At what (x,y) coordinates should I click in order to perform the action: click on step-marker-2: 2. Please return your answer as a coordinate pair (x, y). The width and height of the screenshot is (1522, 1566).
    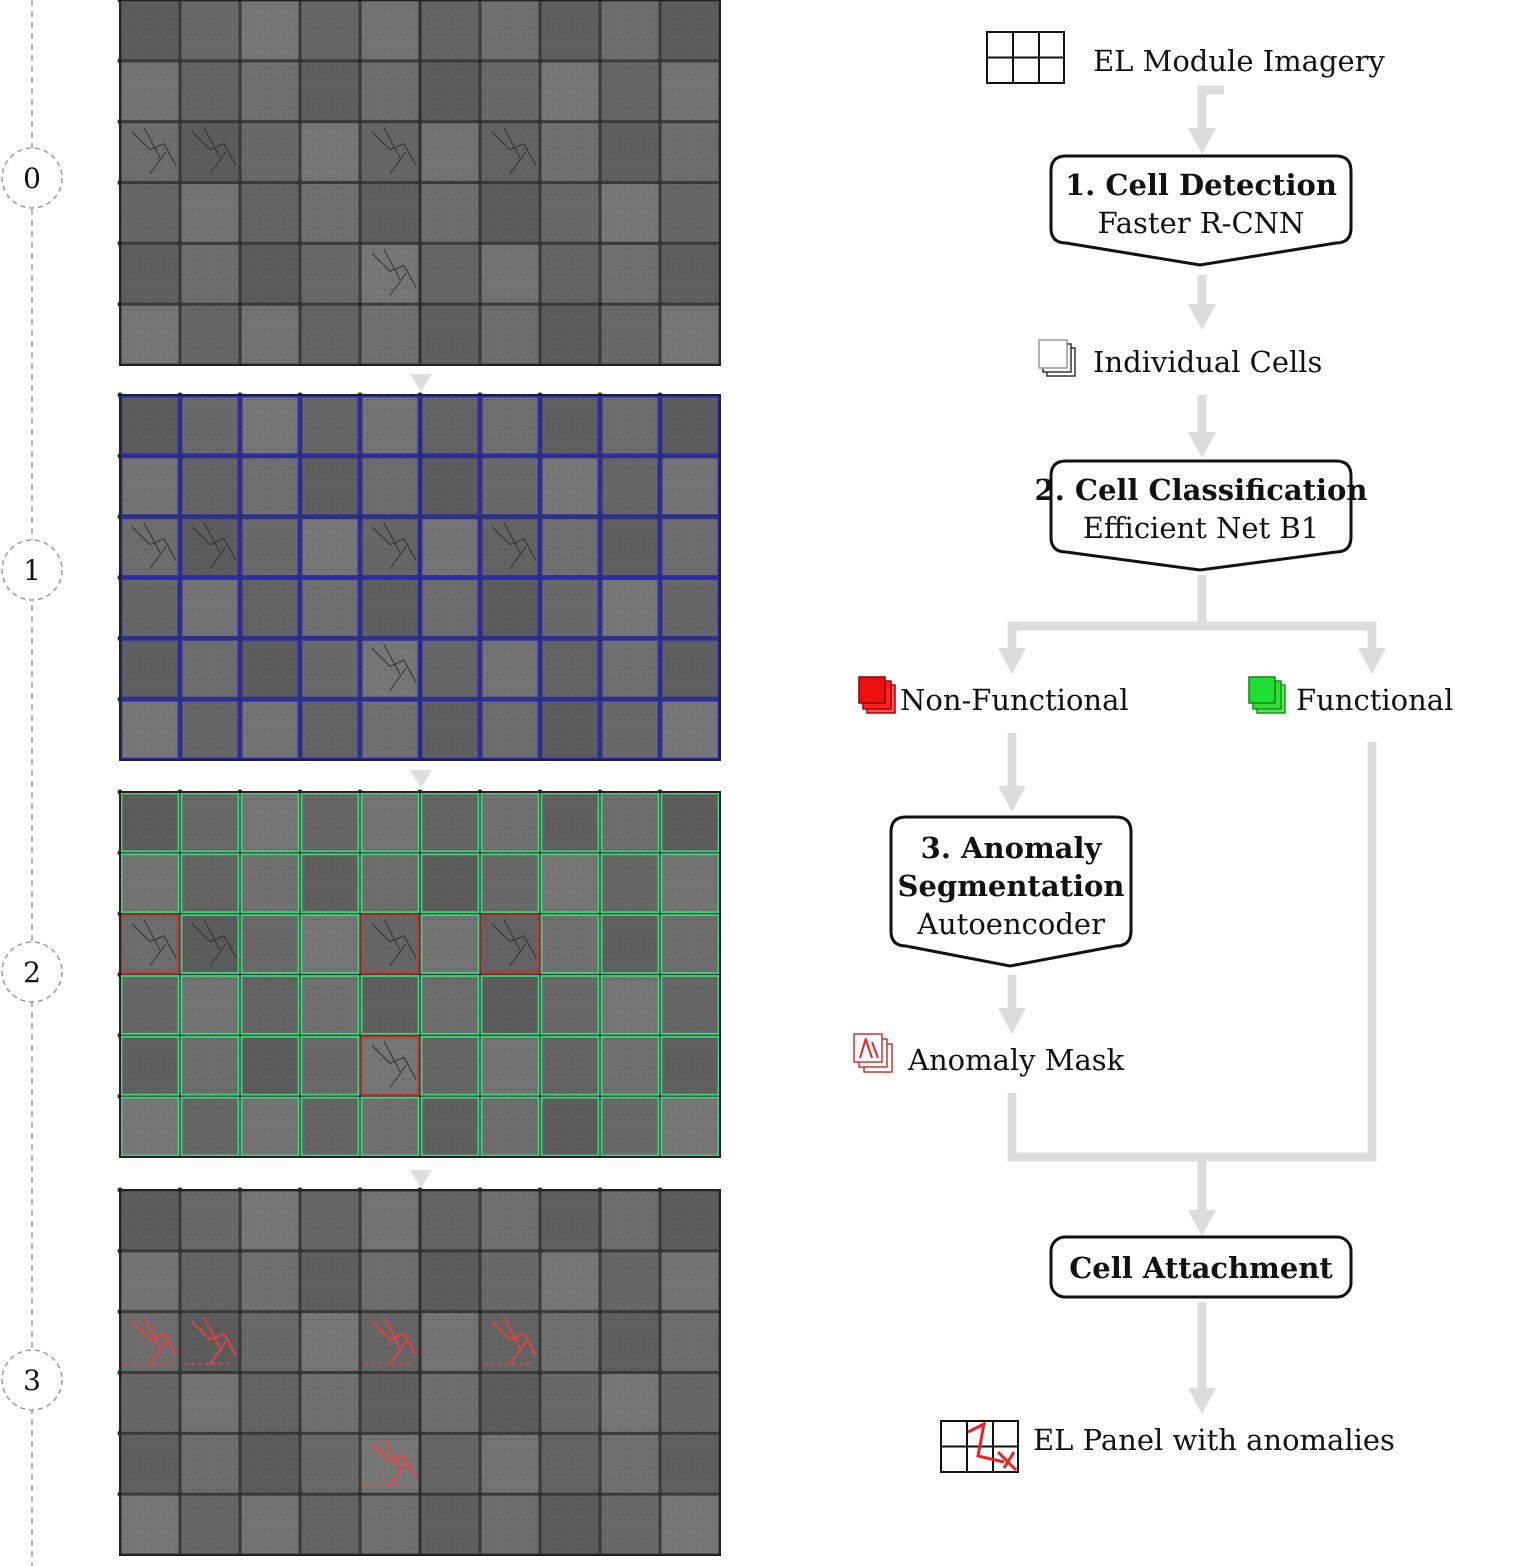
    Looking at the image, I should click on (32, 972).